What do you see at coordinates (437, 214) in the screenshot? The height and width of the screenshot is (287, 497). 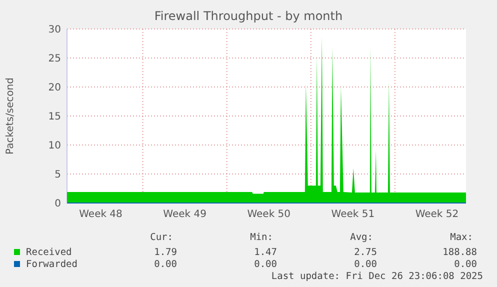 I see `x-tick-label: Week 52` at bounding box center [437, 214].